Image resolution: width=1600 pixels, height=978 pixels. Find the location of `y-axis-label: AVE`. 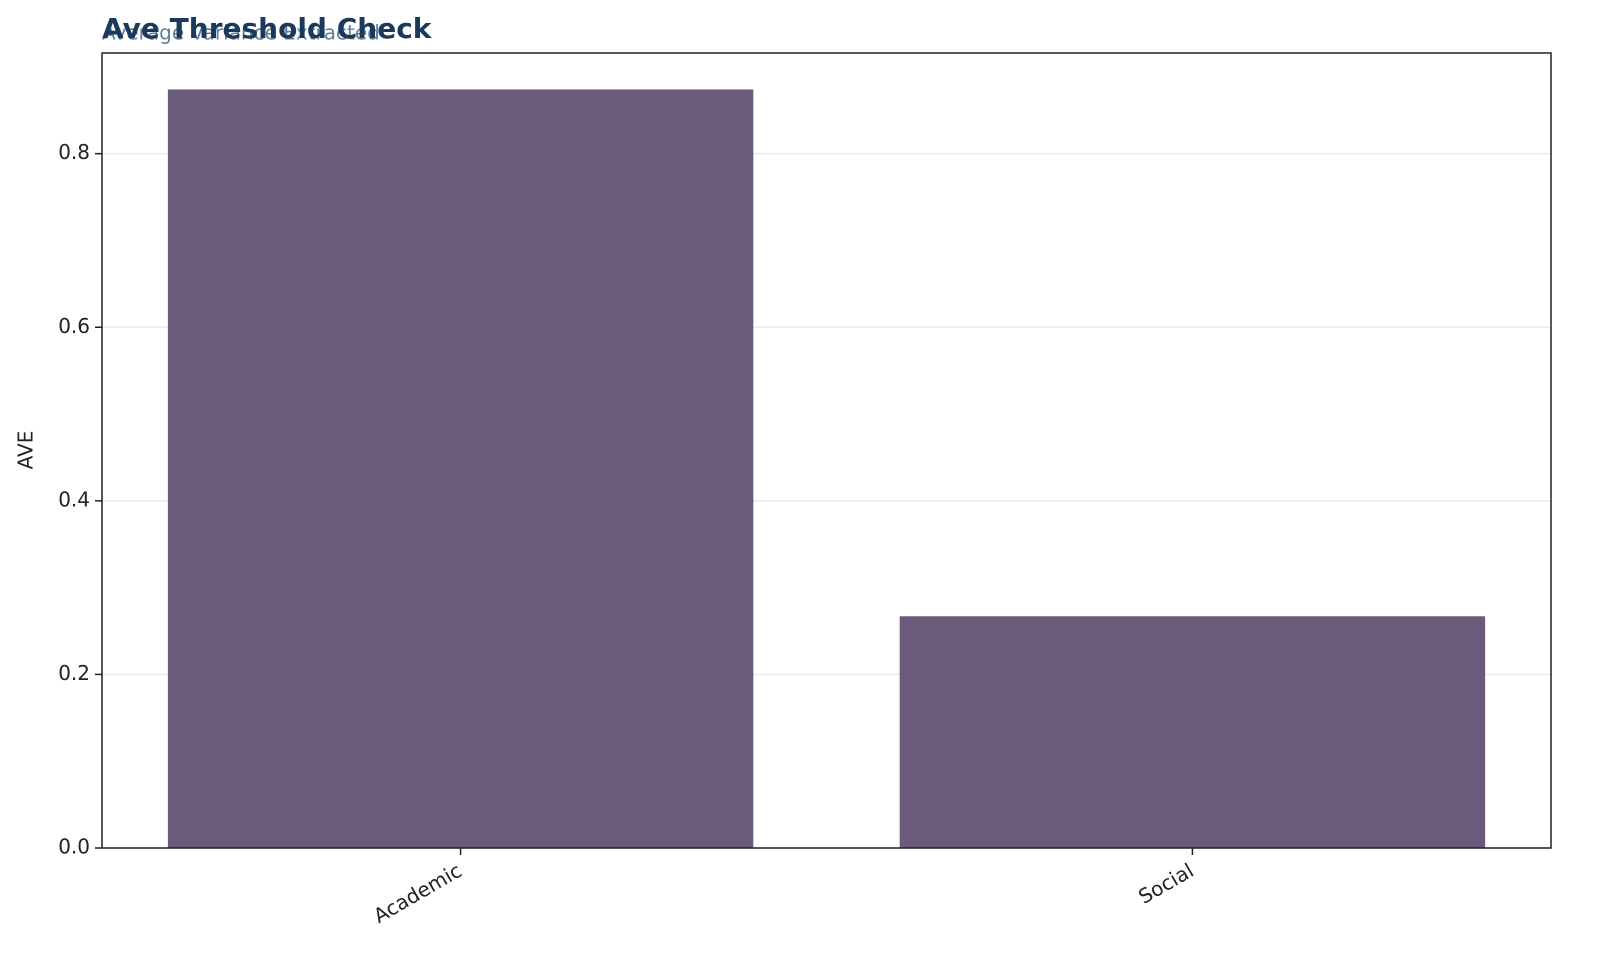

y-axis-label: AVE is located at coordinates (26, 450).